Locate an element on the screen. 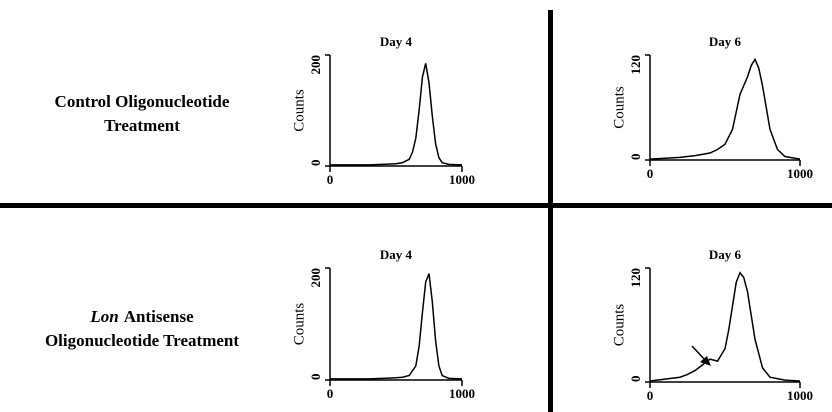 Image resolution: width=832 pixels, height=412 pixels. annotation-arrow is located at coordinates (701, 355).